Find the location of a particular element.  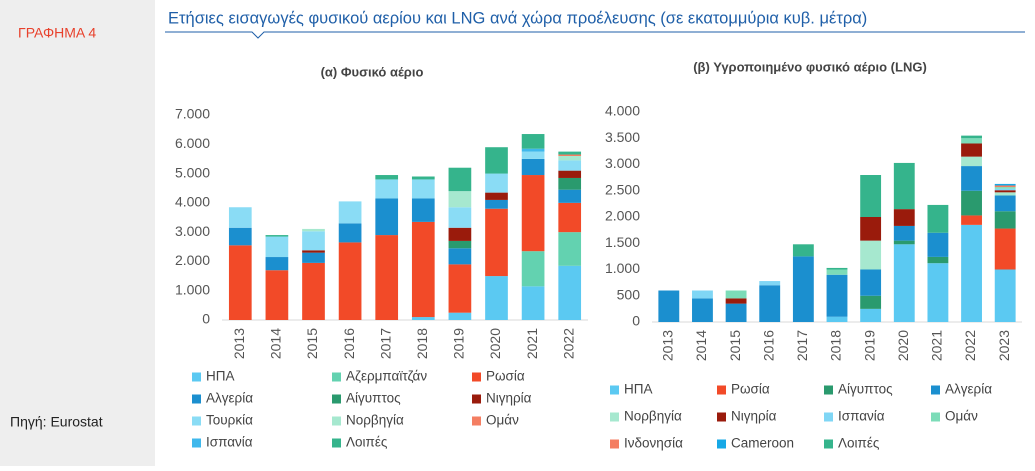

legend-label: Τουρκία is located at coordinates (229, 420).